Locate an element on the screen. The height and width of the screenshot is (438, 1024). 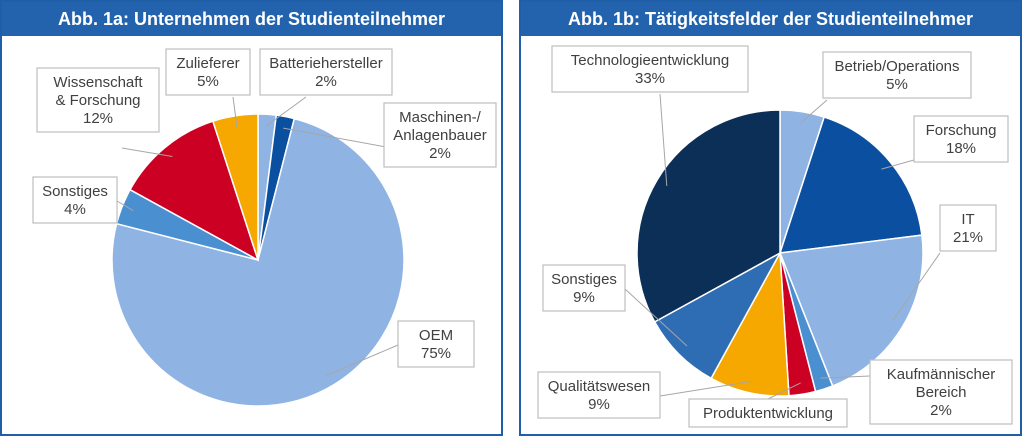
leader-line-maschinen-anlagenbauer is located at coordinates (335, 137).